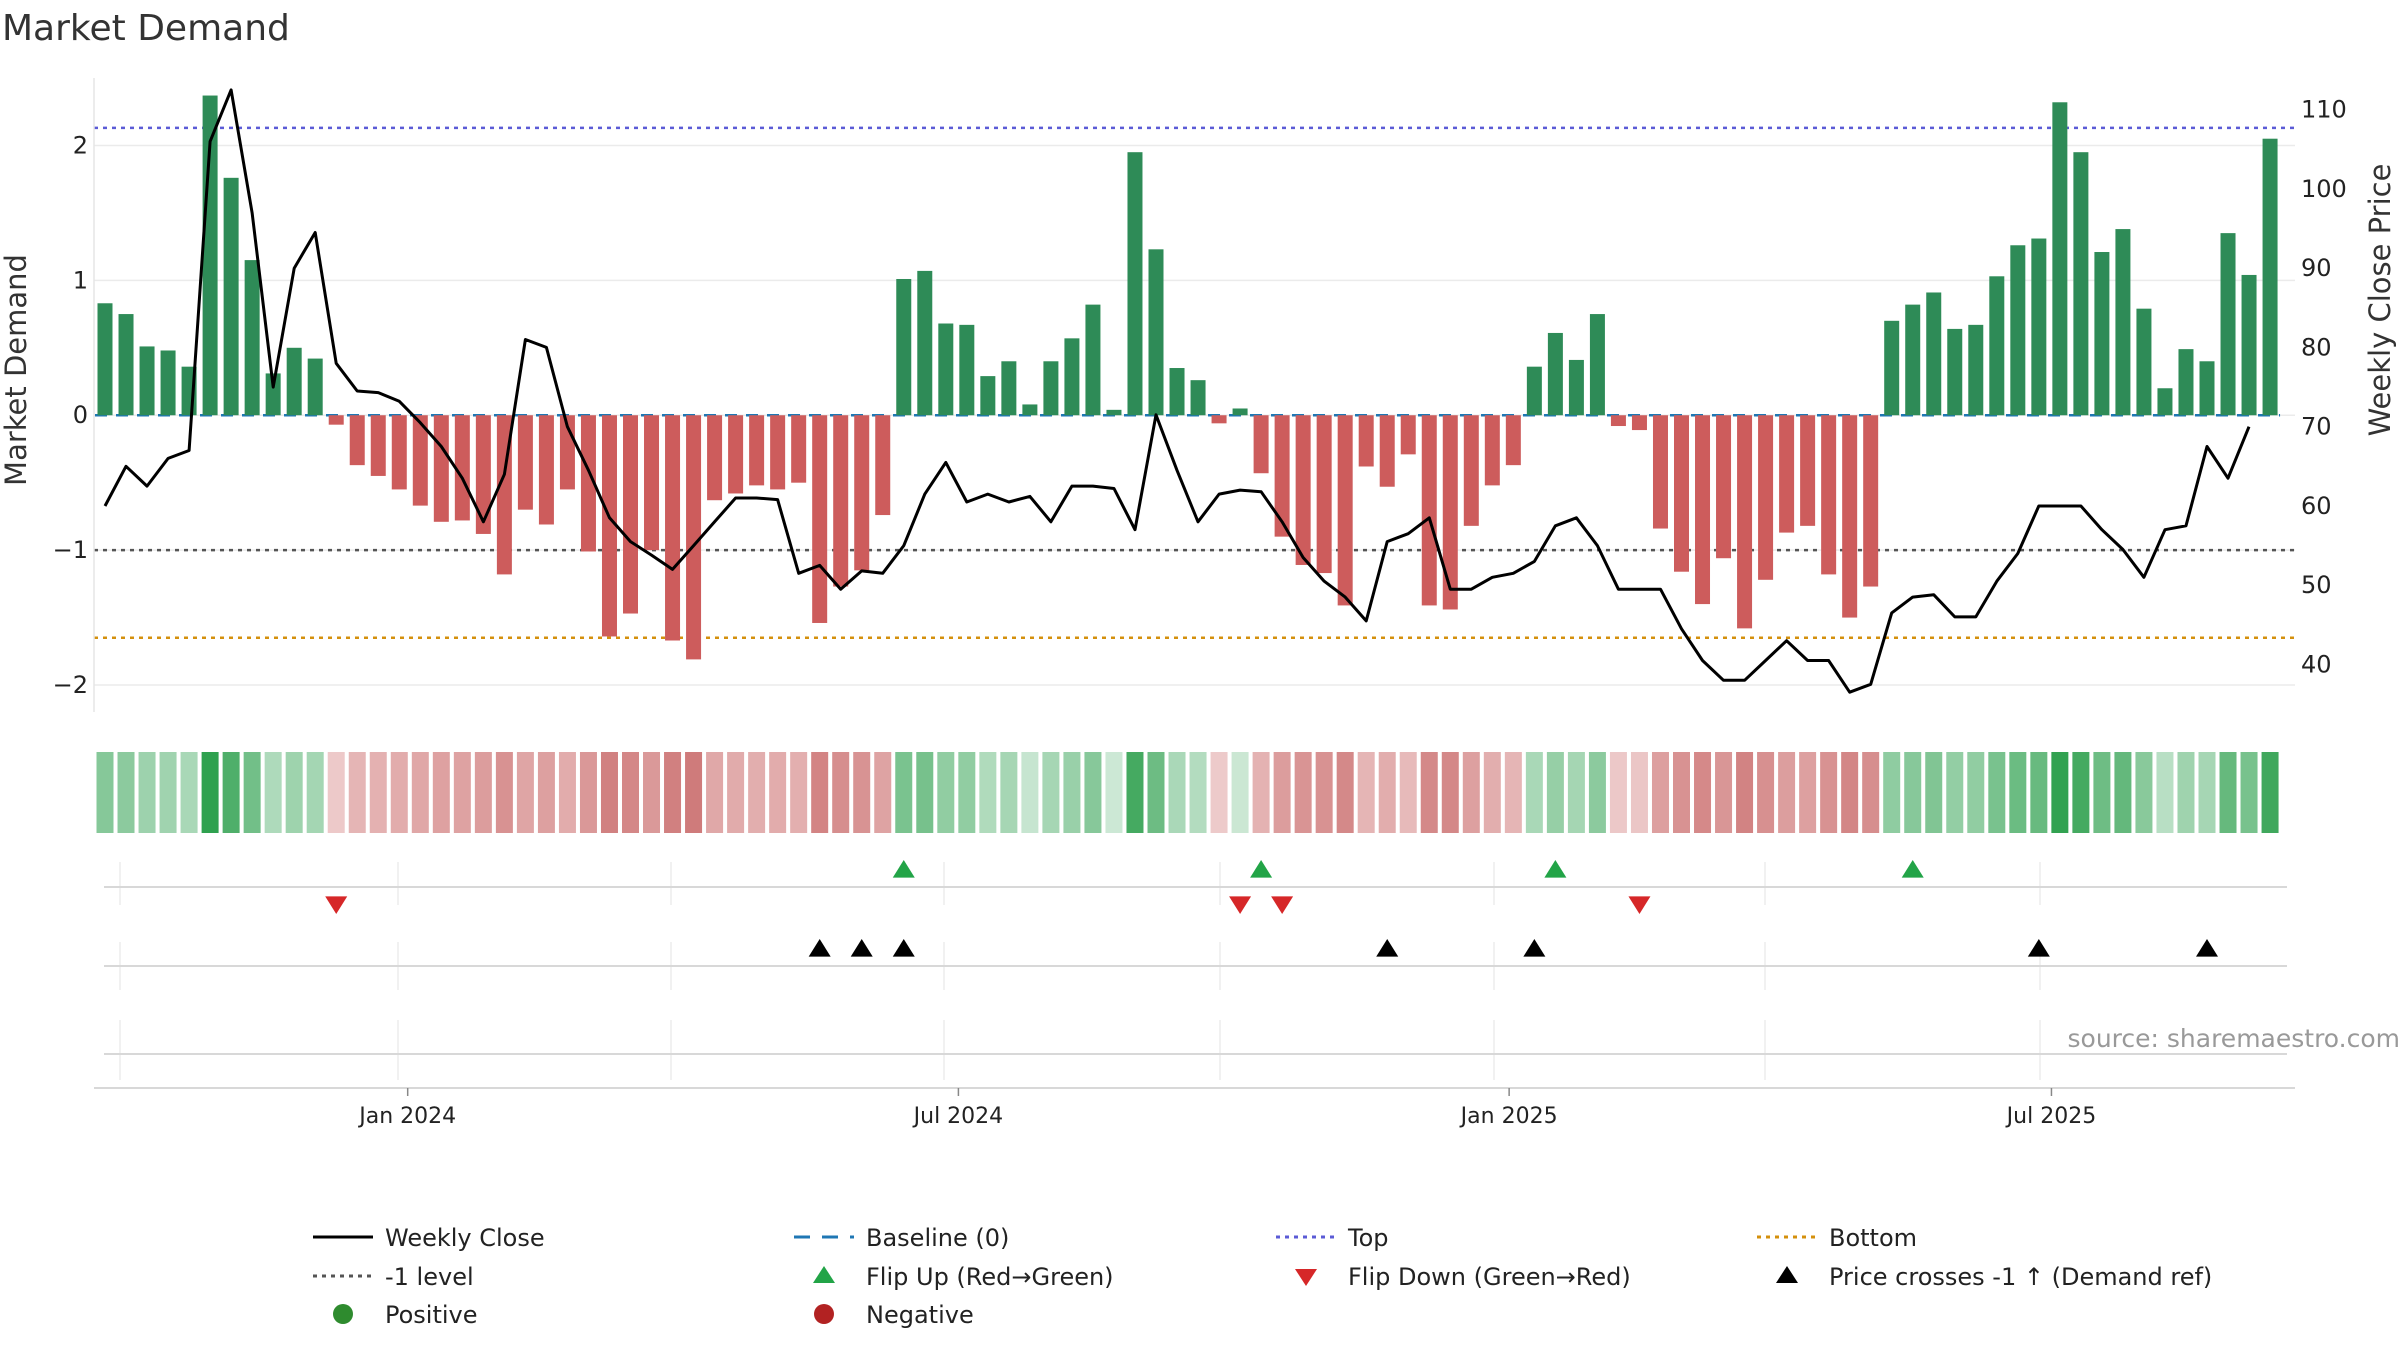 This screenshot has height=1350, width=2400. What do you see at coordinates (1555, 869) in the screenshot?
I see `flip-up-marker` at bounding box center [1555, 869].